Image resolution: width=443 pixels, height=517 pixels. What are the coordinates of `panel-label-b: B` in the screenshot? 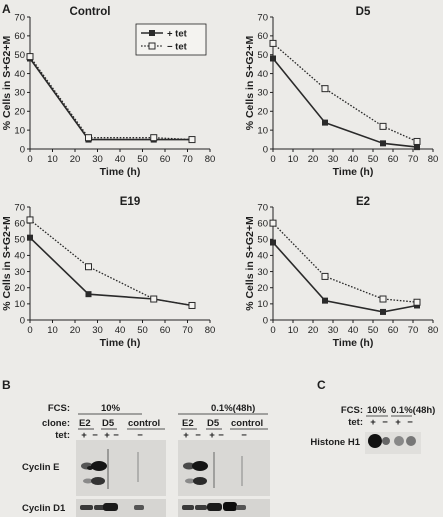 It's located at (6, 385).